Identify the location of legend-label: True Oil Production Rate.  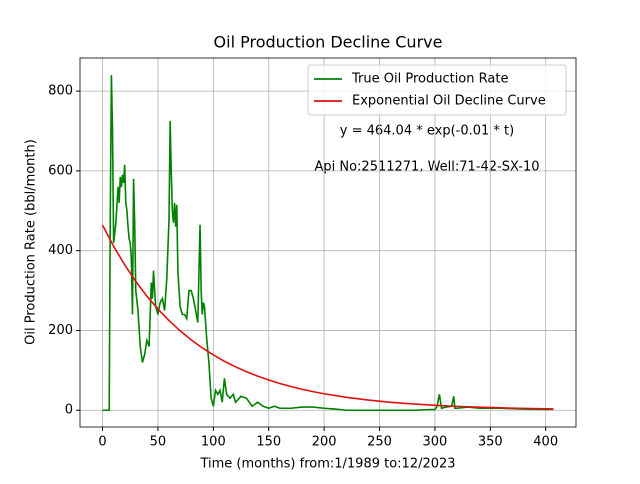
(429, 79).